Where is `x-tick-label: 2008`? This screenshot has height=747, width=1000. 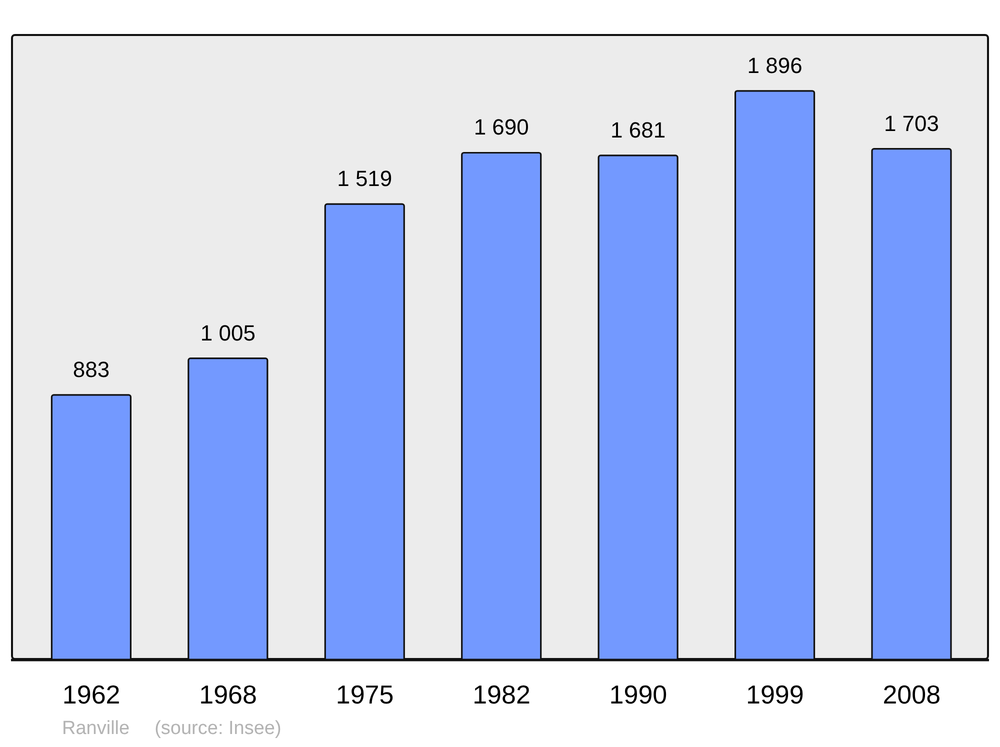
x-tick-label: 2008 is located at coordinates (911, 694).